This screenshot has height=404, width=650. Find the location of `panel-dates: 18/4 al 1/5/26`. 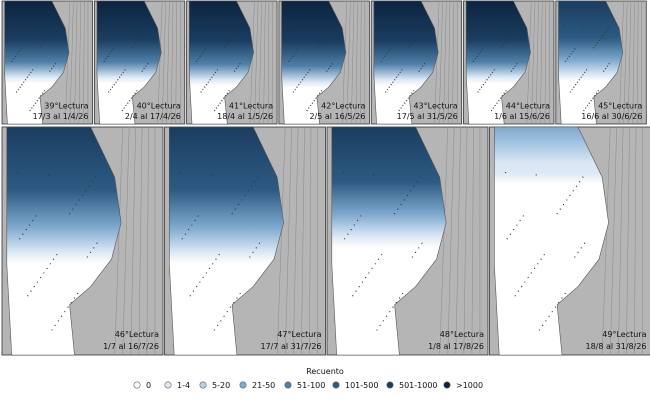

panel-dates: 18/4 al 1/5/26 is located at coordinates (245, 116).